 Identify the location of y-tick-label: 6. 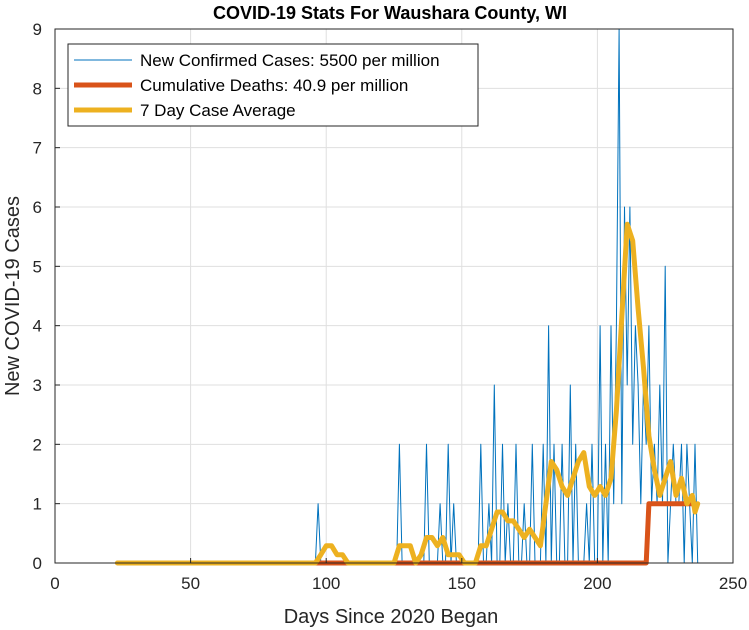
(37, 207).